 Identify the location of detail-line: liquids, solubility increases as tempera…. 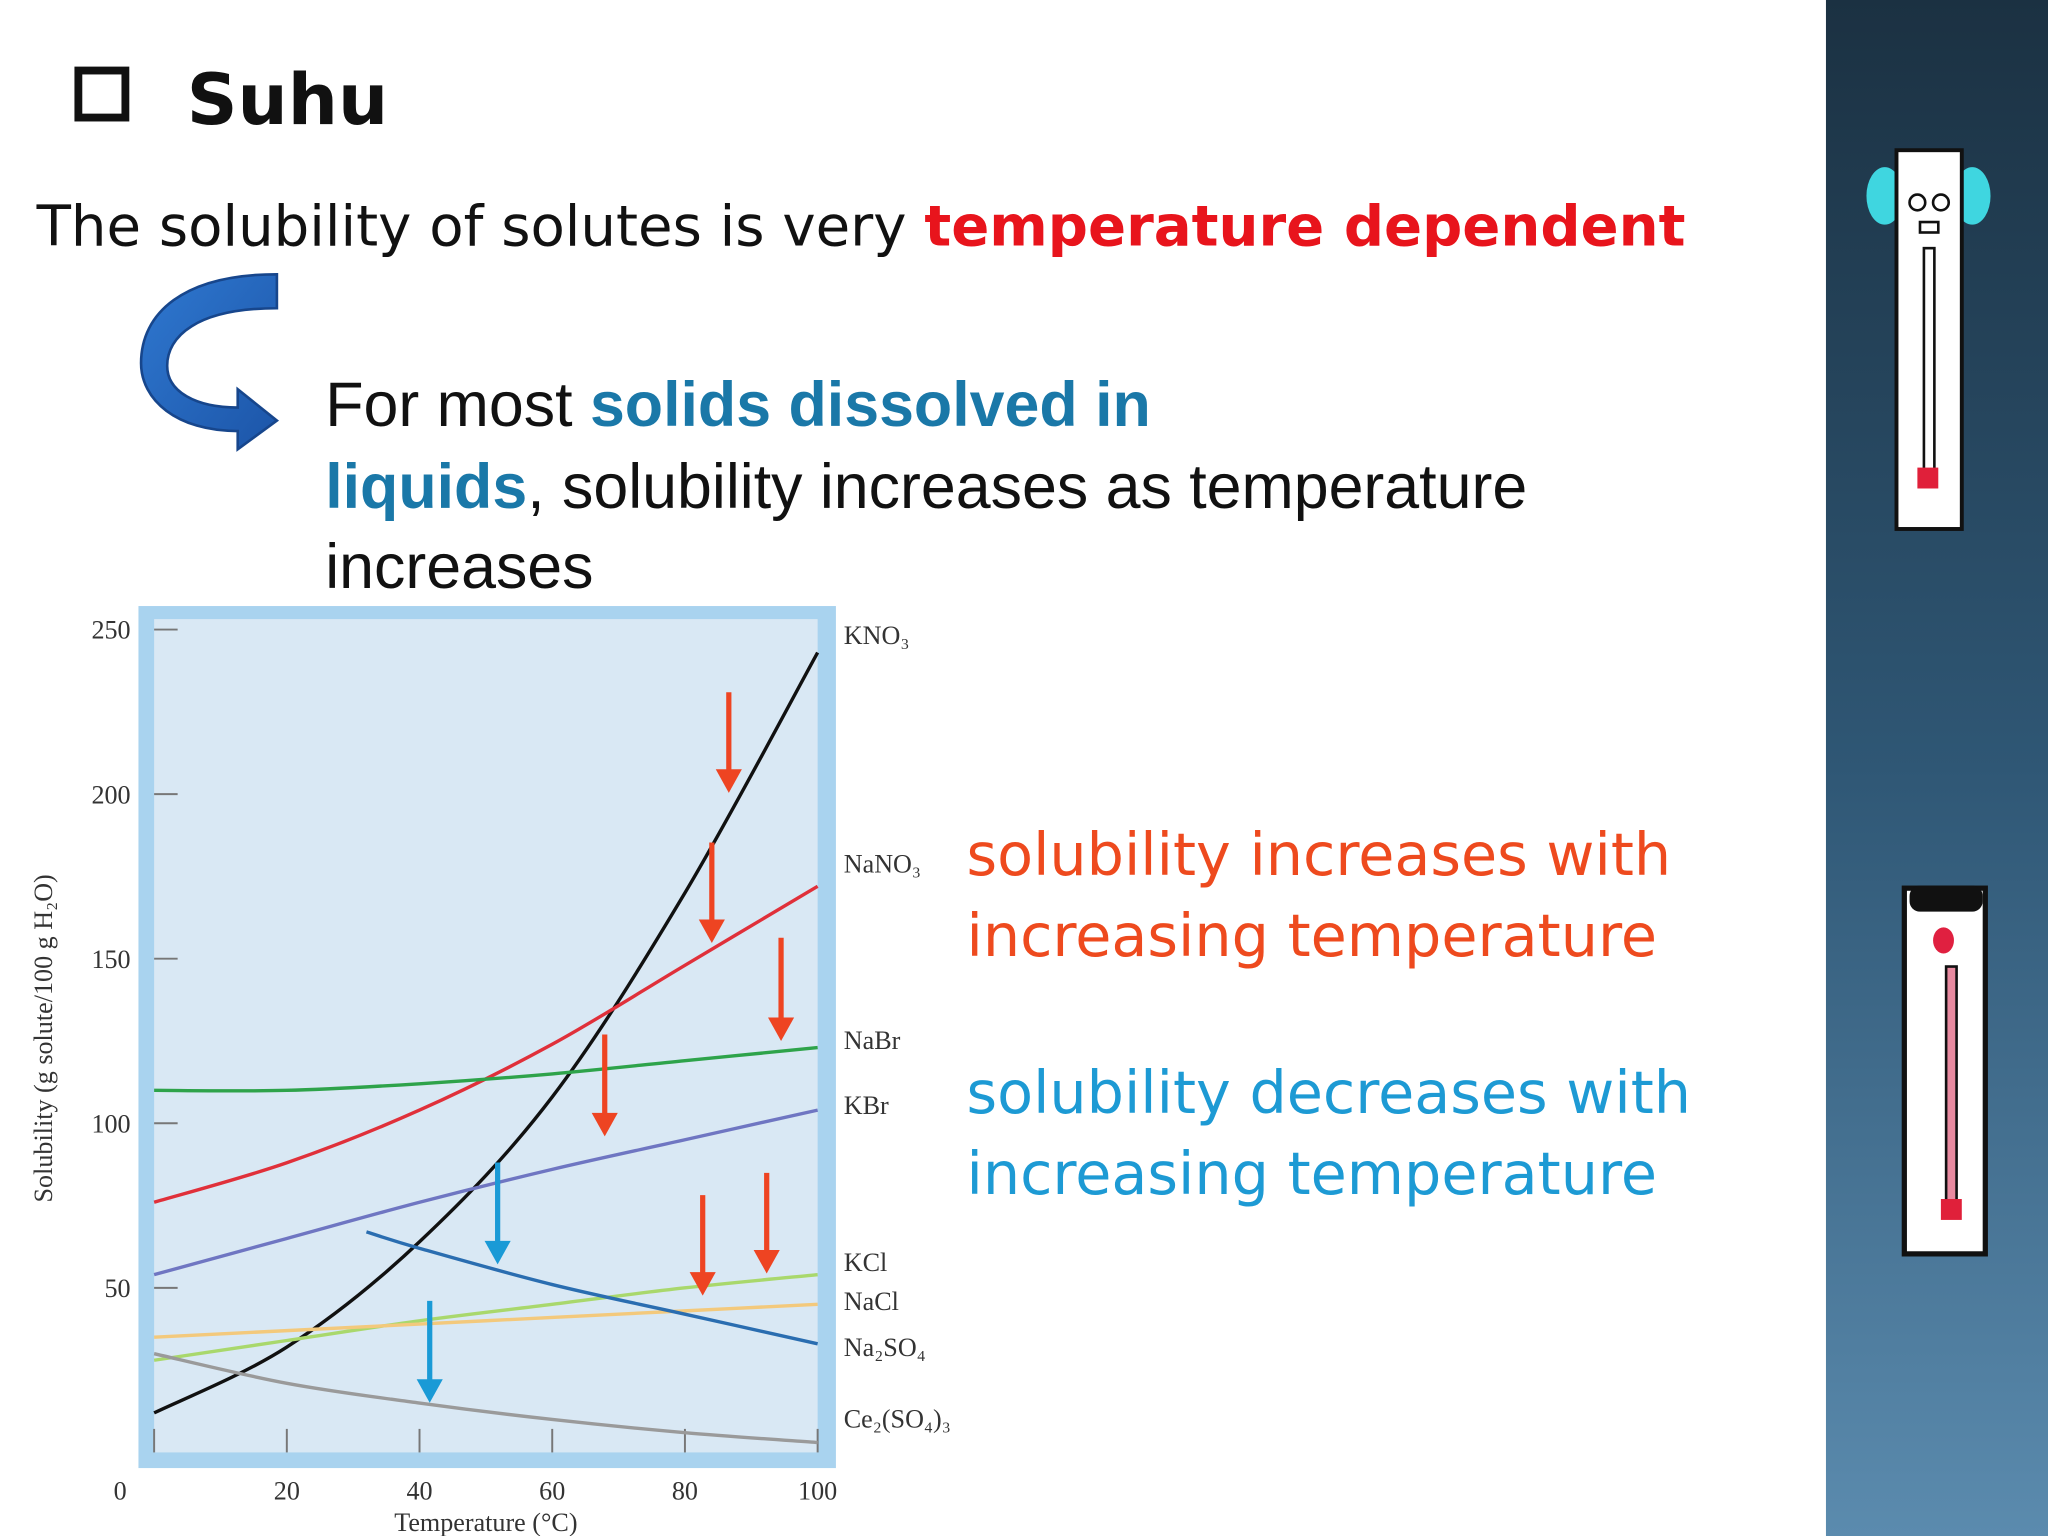
(926, 487).